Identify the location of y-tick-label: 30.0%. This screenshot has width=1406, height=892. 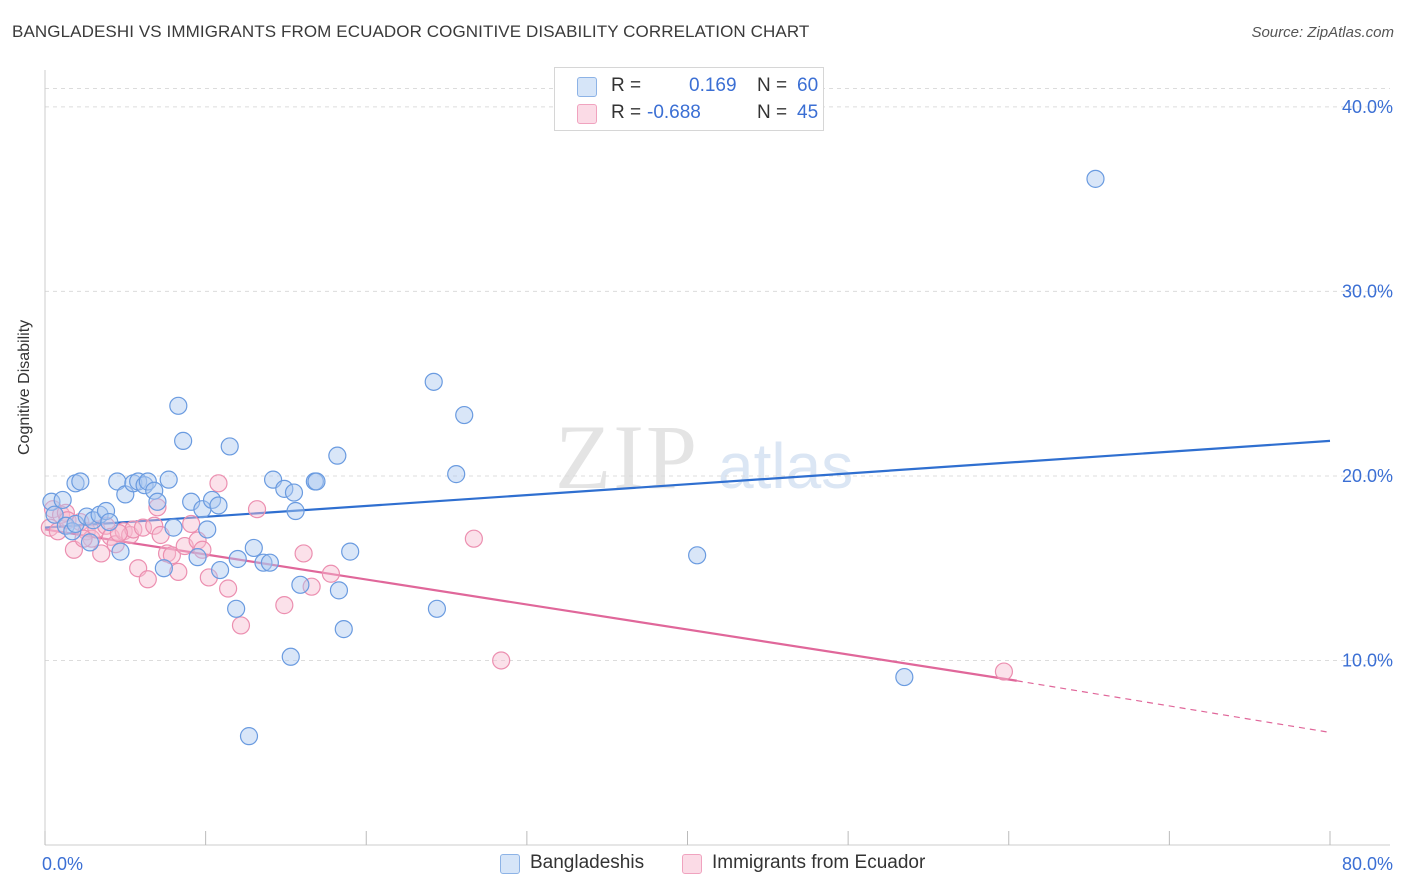
(1367, 291).